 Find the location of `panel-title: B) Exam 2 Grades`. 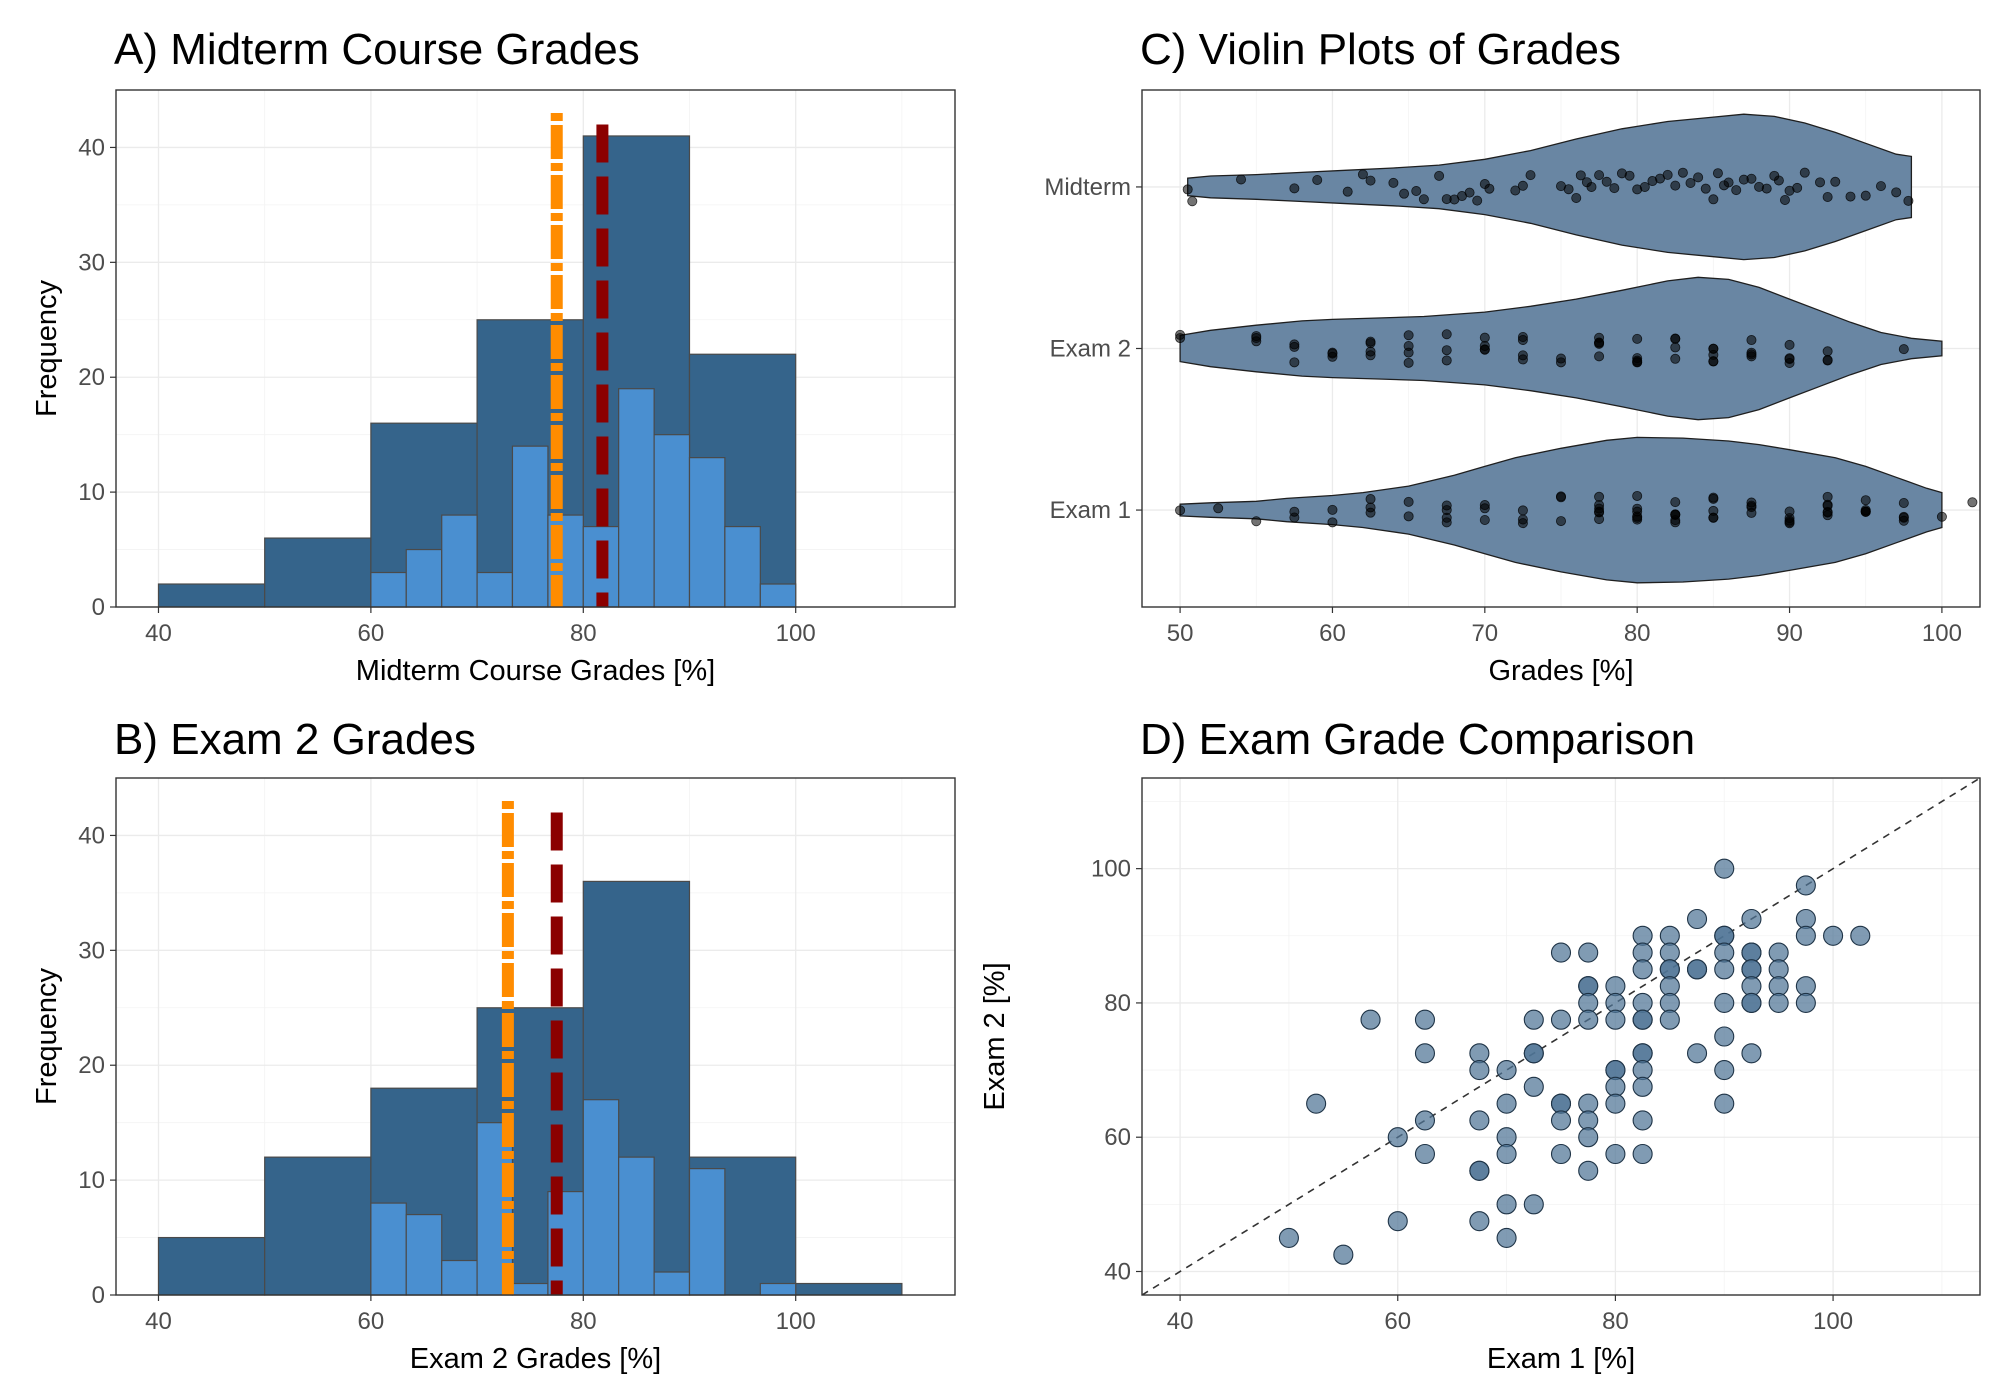

panel-title: B) Exam 2 Grades is located at coordinates (295, 739).